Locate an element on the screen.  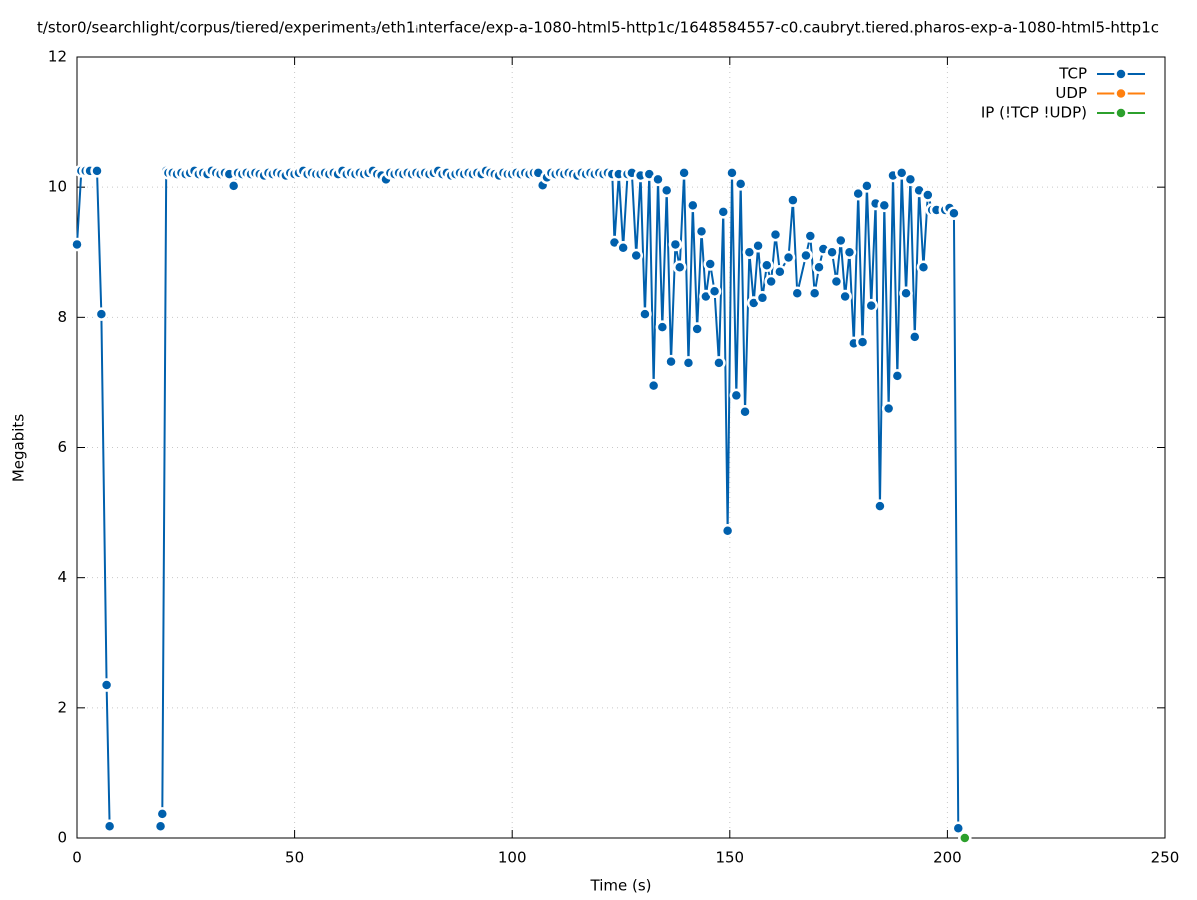
y-tick-label: 8 is located at coordinates (62, 317).